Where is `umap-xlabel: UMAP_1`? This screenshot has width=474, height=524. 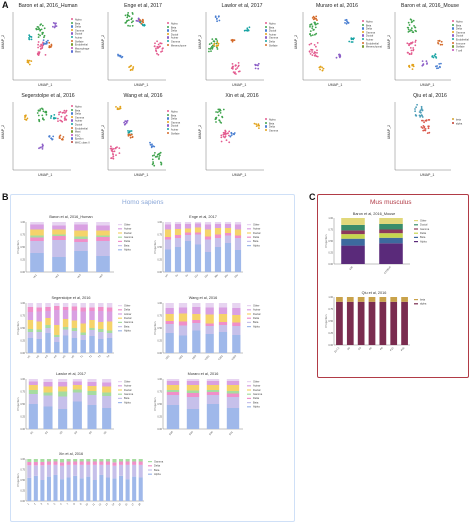
umap-xlabel: UMAP_1 is located at coordinates (141, 85).